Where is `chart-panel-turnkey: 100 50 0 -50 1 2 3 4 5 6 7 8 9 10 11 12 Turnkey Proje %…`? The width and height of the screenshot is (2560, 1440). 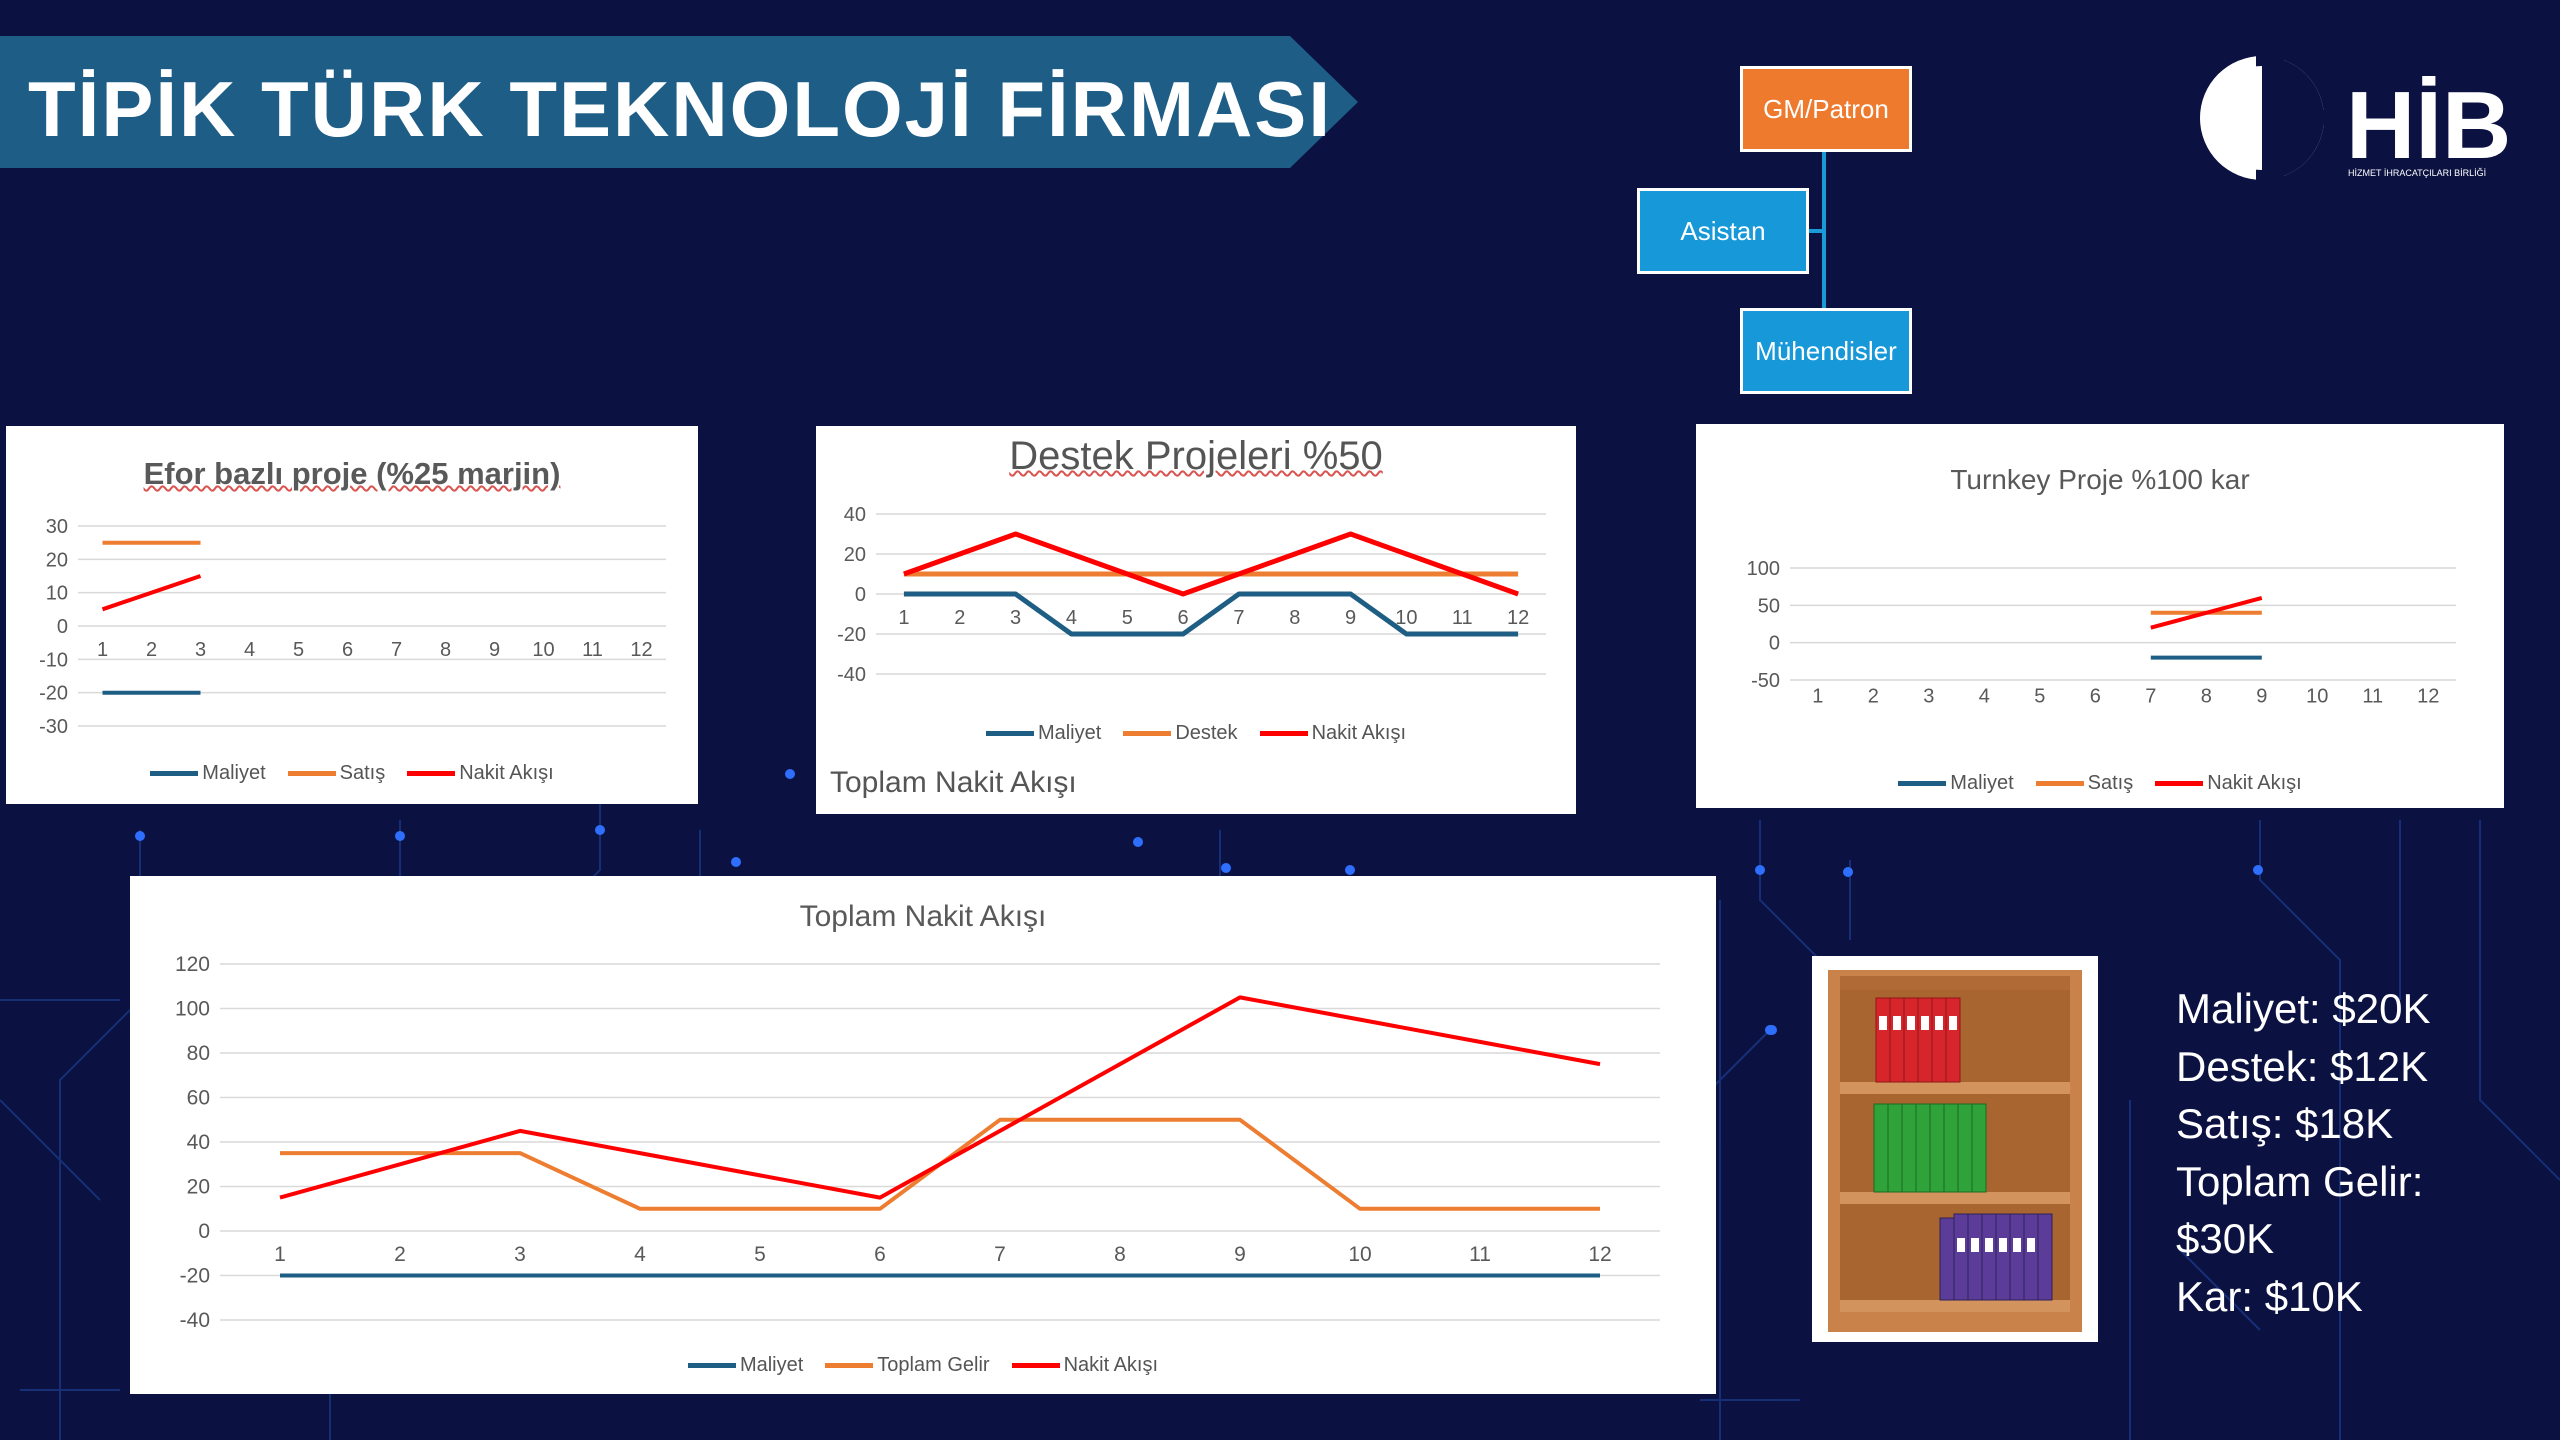
chart-panel-turnkey: 100 50 0 -50 1 2 3 4 5 6 7 8 9 10 11 12 Turnkey Proje %… is located at coordinates (2100, 616).